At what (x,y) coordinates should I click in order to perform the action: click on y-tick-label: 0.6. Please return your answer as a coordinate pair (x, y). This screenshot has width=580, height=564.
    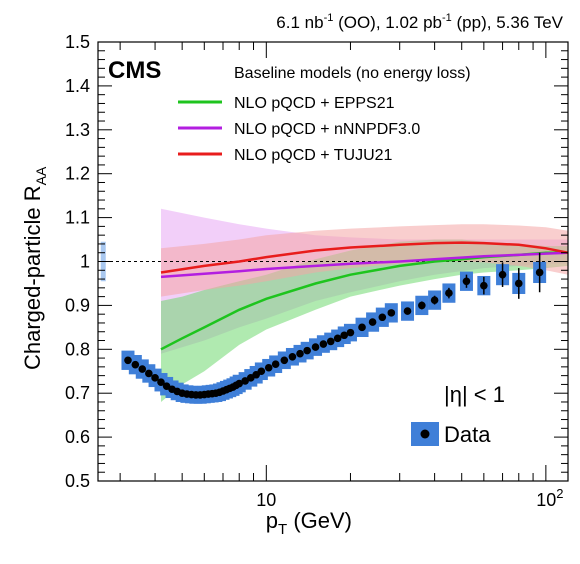
    Looking at the image, I should click on (77, 437).